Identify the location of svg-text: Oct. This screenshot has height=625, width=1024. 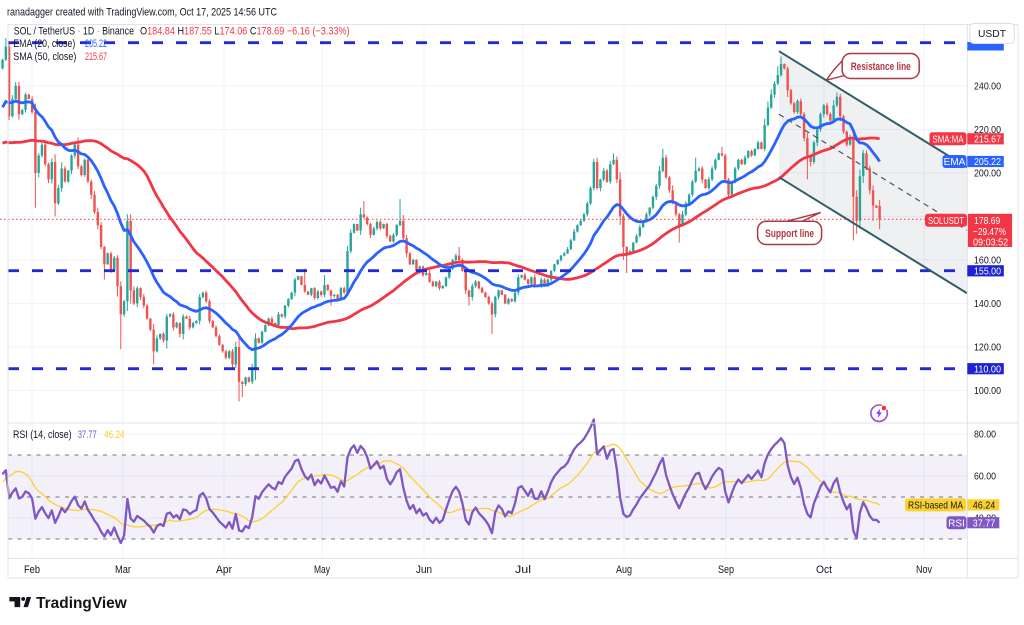
(824, 570).